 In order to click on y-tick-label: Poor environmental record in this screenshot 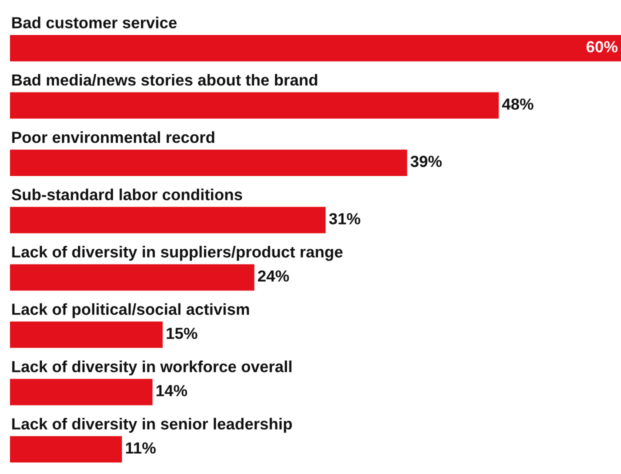, I will do `click(113, 137)`.